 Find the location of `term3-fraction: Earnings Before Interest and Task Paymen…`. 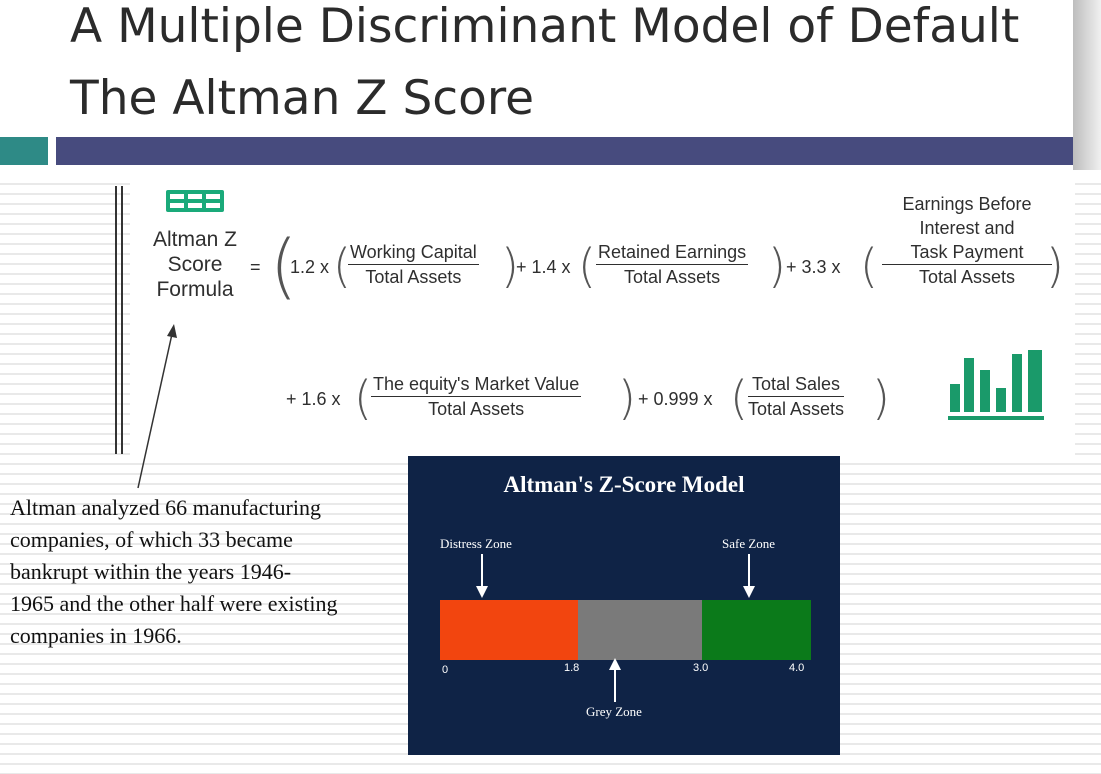

term3-fraction: Earnings Before Interest and Task Paymen… is located at coordinates (967, 240).